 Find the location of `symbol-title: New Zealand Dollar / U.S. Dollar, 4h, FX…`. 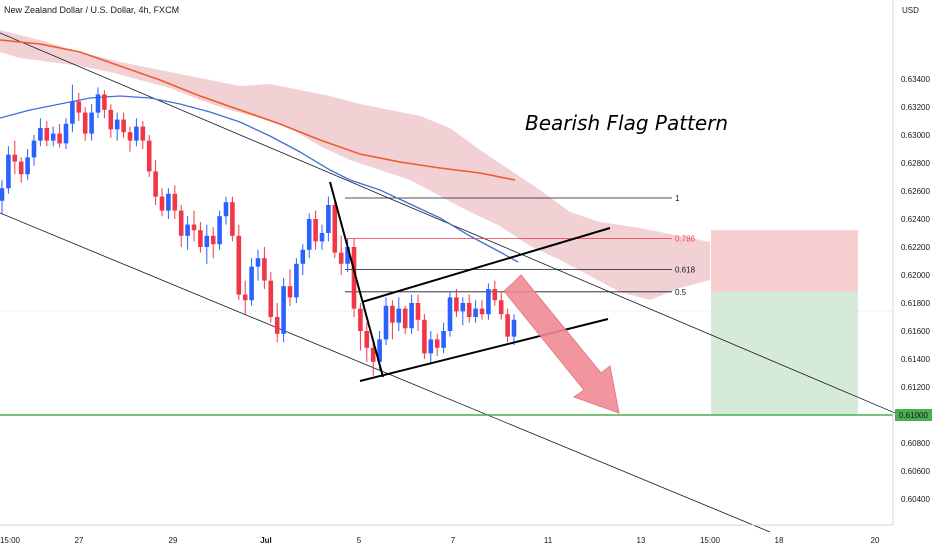

symbol-title: New Zealand Dollar / U.S. Dollar, 4h, FX… is located at coordinates (91, 10).